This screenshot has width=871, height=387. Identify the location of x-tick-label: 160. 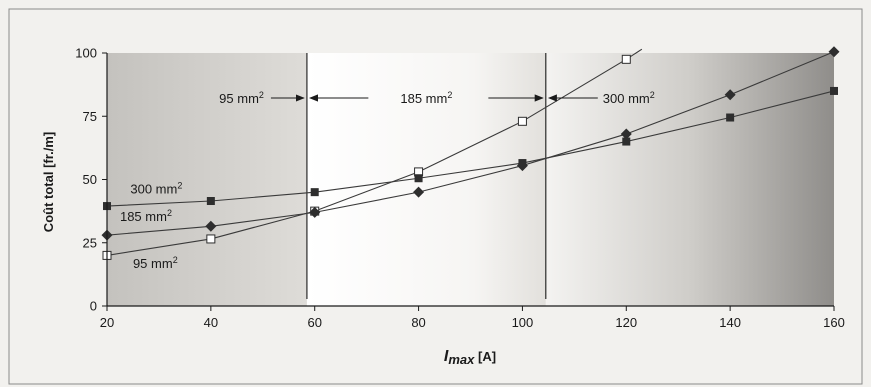
(834, 322).